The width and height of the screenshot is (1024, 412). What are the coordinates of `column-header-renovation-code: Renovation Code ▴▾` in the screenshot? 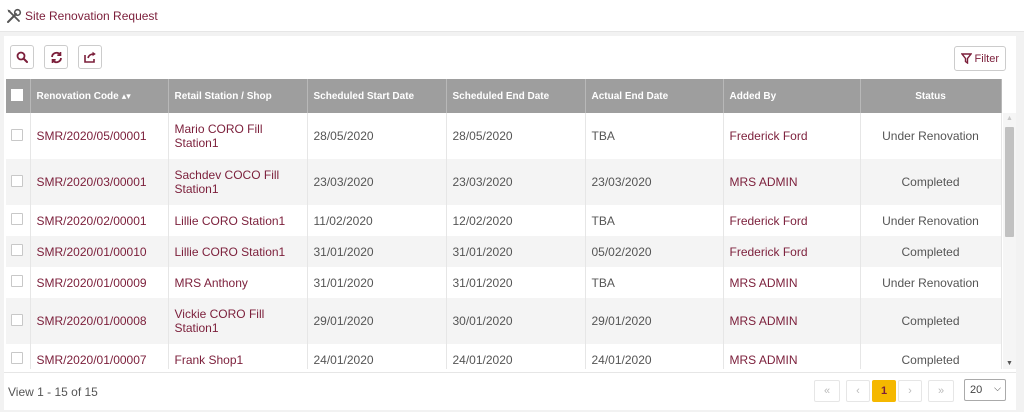 It's located at (99, 96).